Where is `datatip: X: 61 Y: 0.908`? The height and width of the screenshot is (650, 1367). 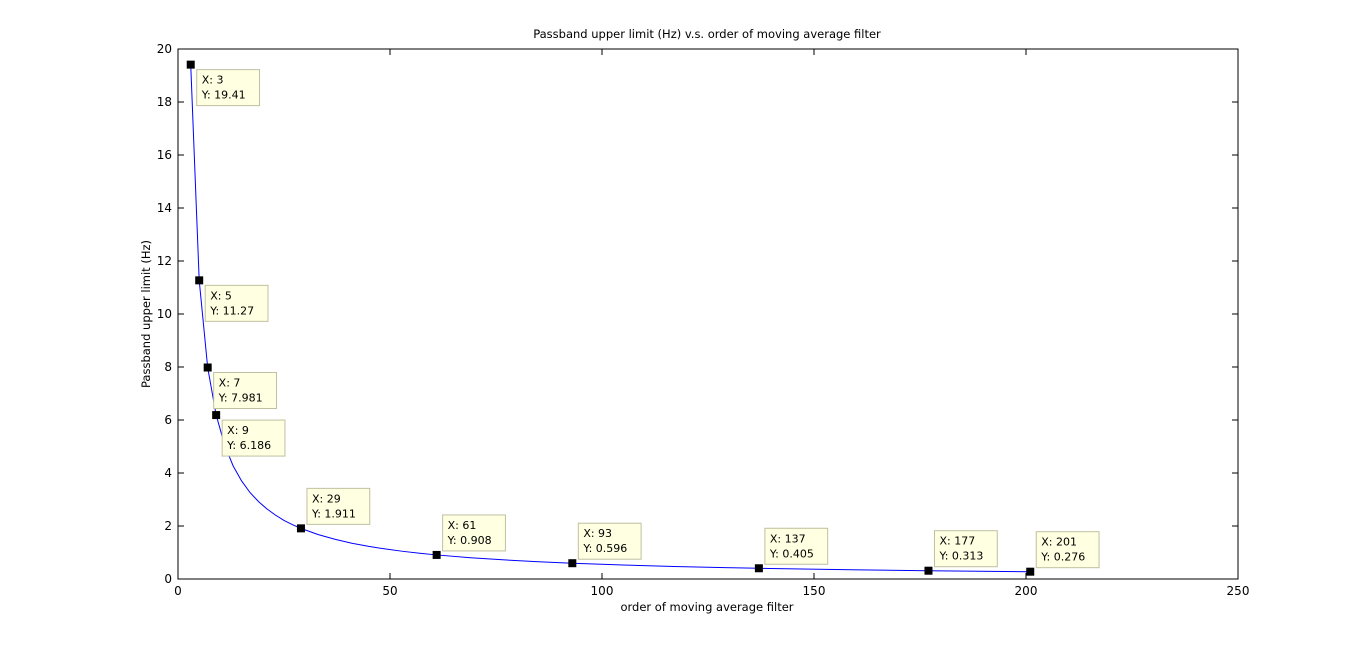
datatip: X: 61 Y: 0.908 is located at coordinates (469, 536).